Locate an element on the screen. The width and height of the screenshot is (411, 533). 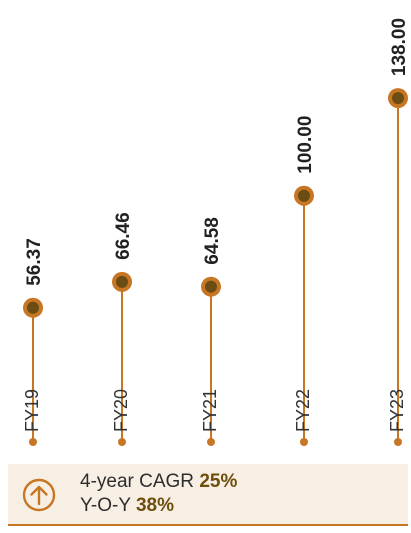
base-dot-FY22 is located at coordinates (304, 442).